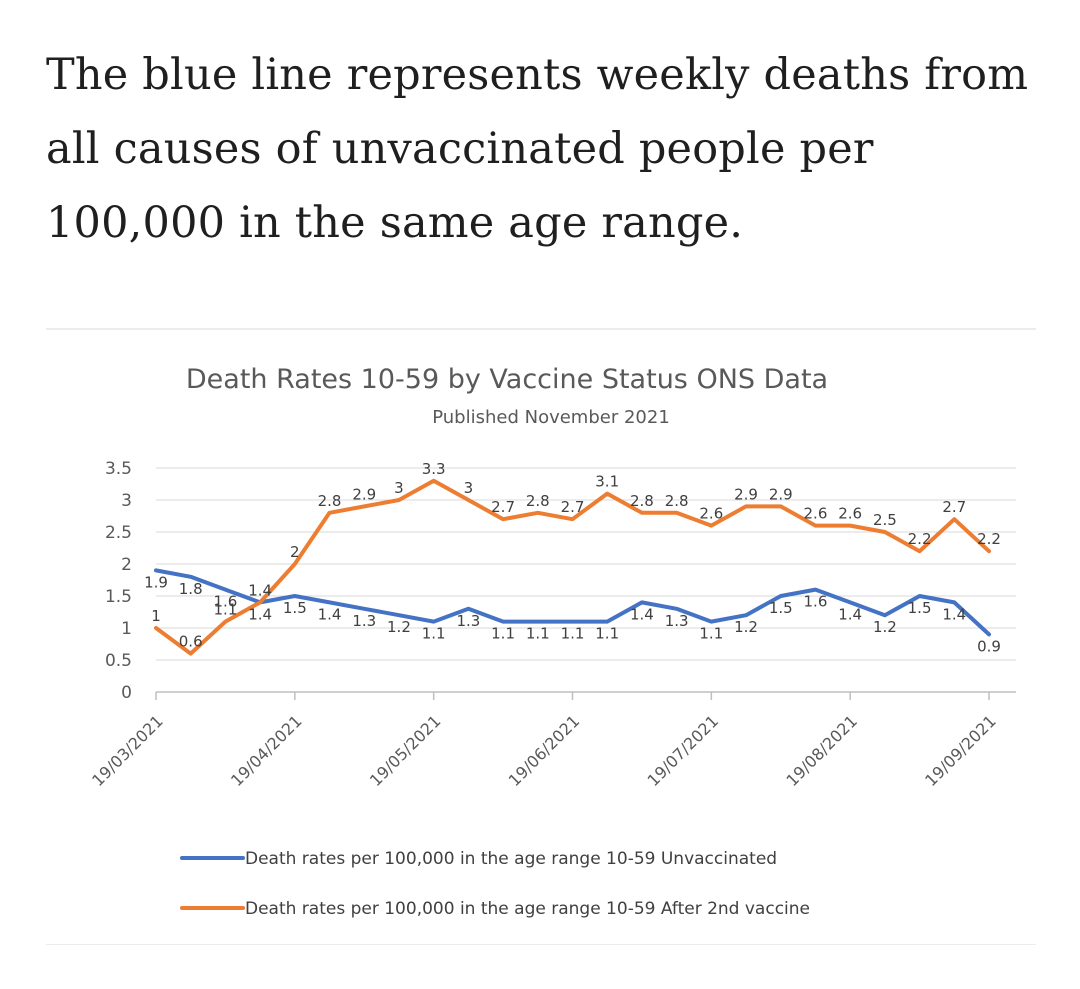  I want to click on y-tick-label: 2.5, so click(118, 533).